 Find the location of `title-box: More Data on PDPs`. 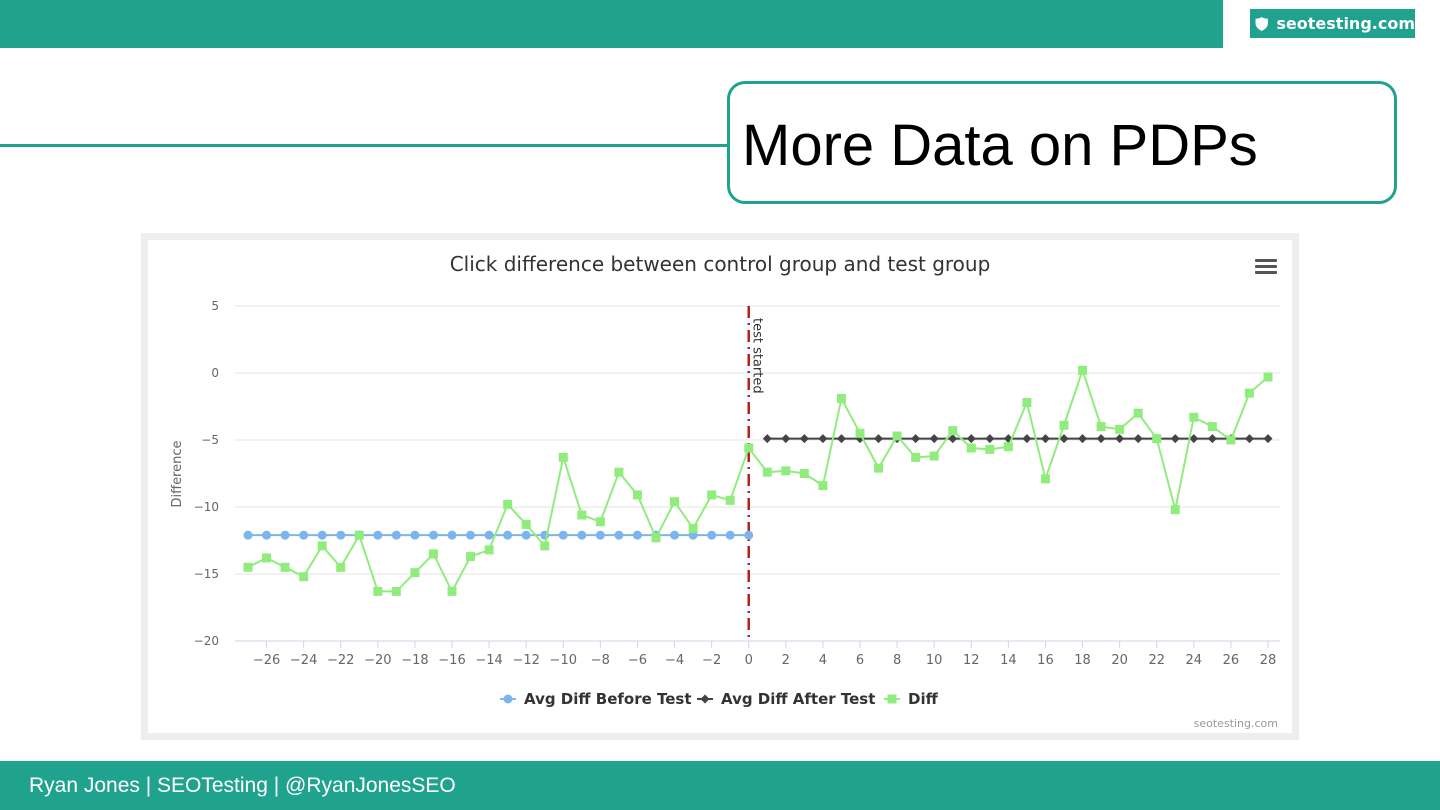

title-box: More Data on PDPs is located at coordinates (1062, 142).